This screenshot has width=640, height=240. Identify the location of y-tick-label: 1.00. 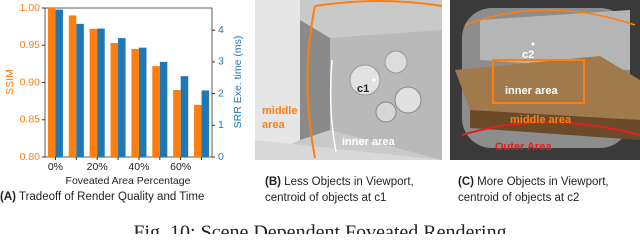
(30, 8).